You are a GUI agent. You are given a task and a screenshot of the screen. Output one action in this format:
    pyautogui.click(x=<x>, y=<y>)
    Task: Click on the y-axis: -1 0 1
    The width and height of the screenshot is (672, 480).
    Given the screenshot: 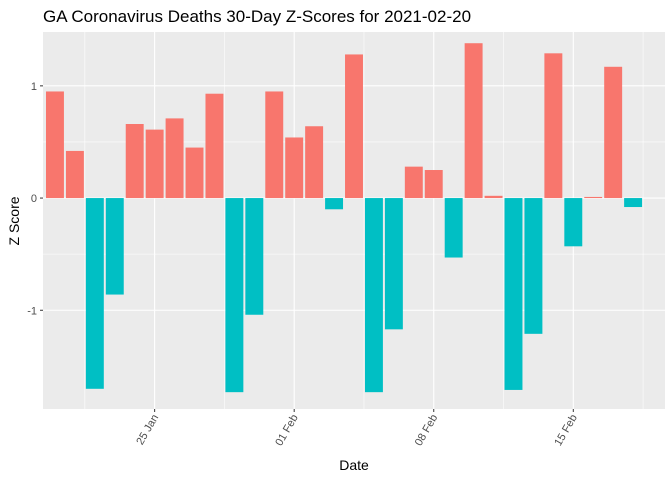 What is the action you would take?
    pyautogui.click(x=35, y=199)
    